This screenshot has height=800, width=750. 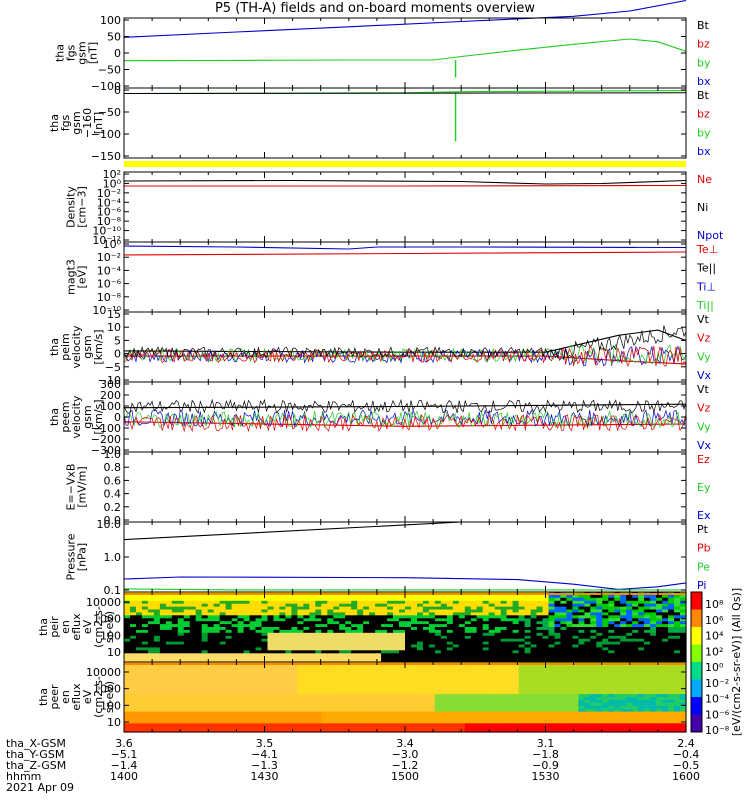 What do you see at coordinates (405, 415) in the screenshot?
I see `peem-velocity-noise` at bounding box center [405, 415].